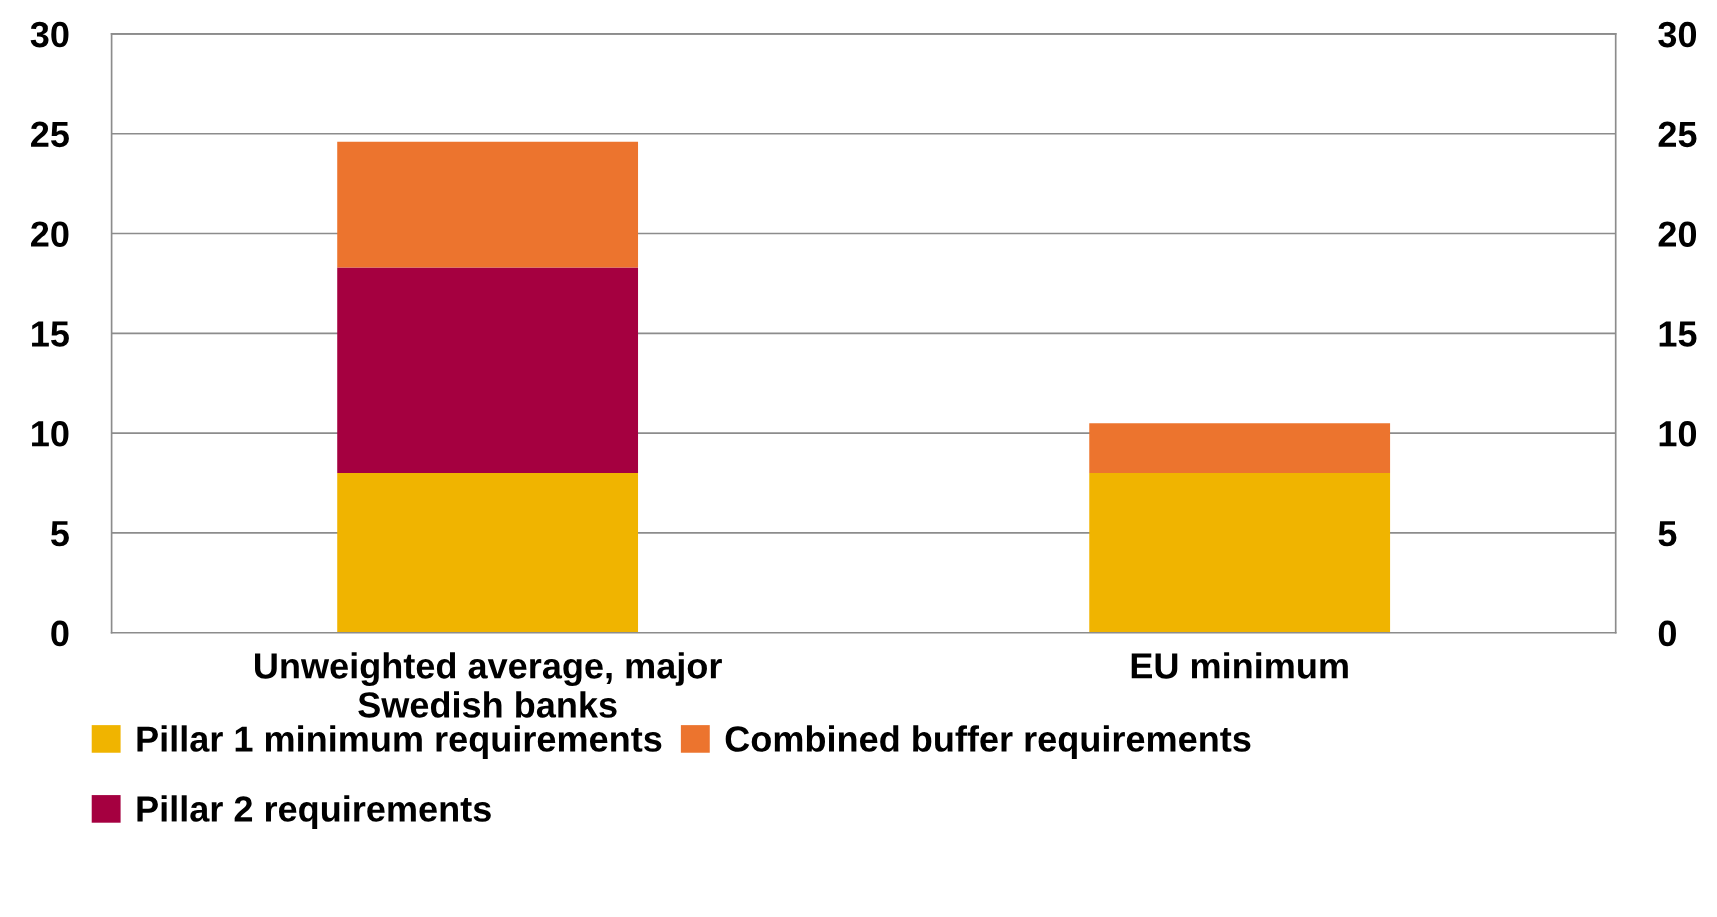 The width and height of the screenshot is (1717, 917). I want to click on y2-tick-label: 10, so click(1678, 434).